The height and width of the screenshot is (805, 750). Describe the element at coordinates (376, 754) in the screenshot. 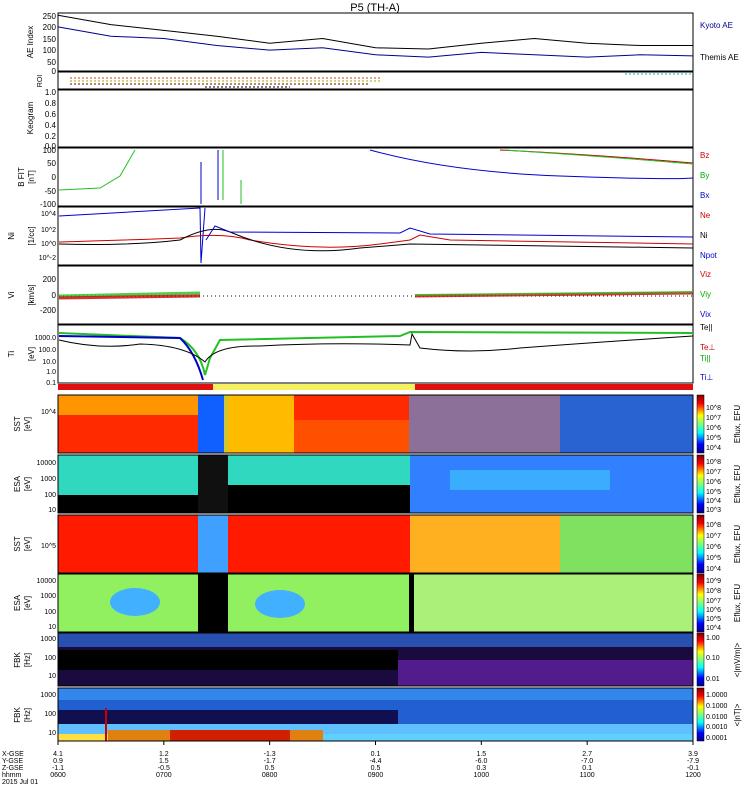

I see `xaxis-label-x: 0.1` at that location.